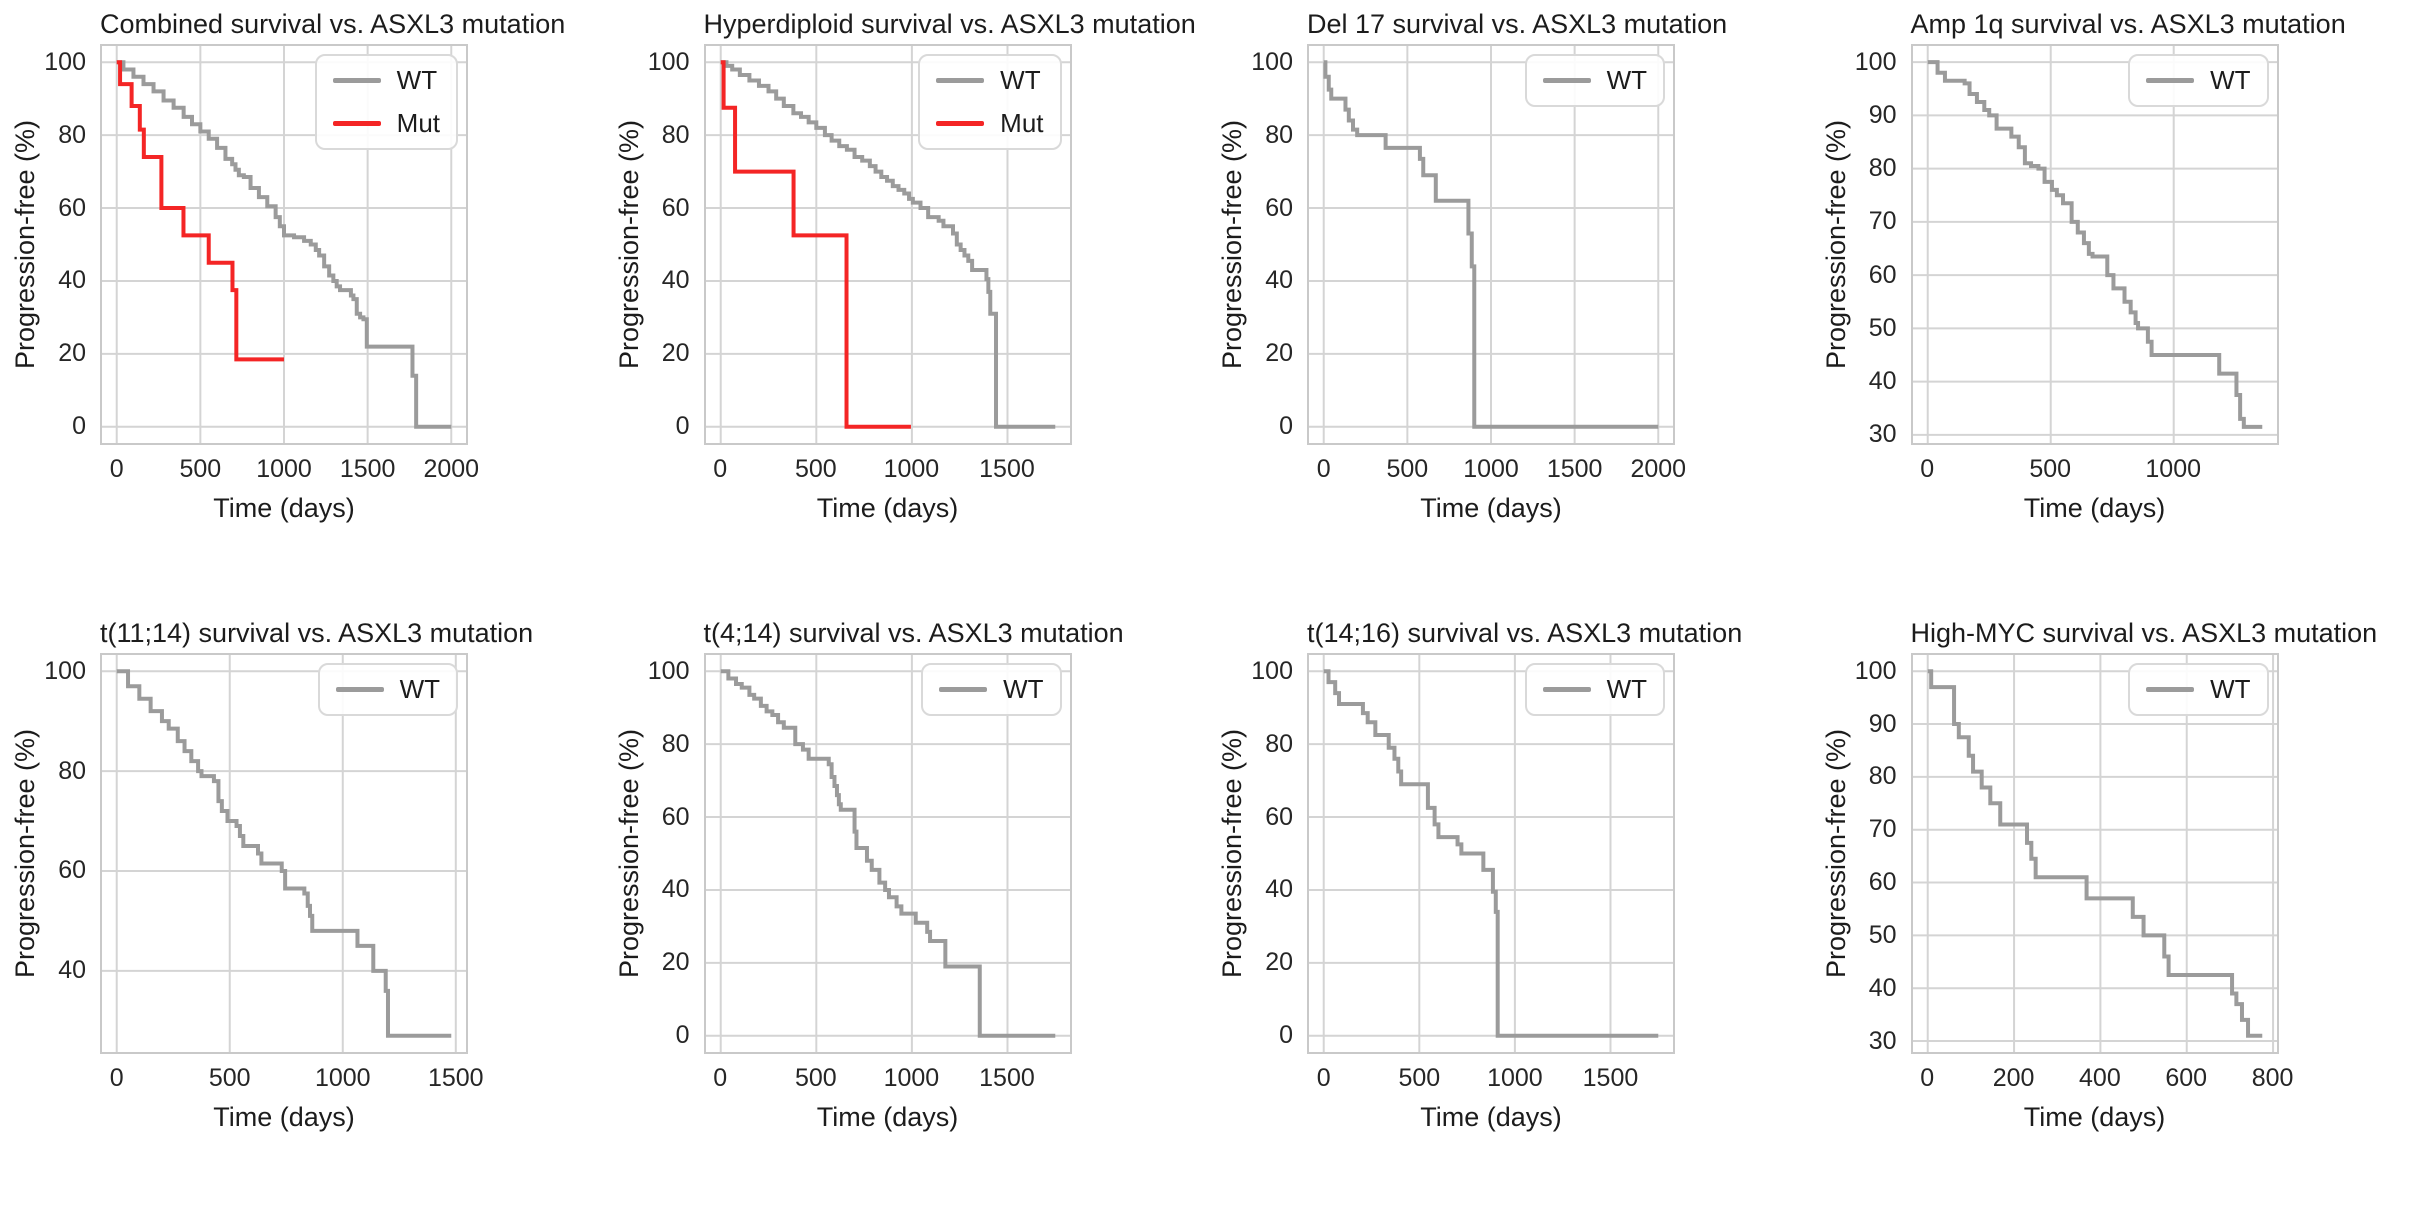 This screenshot has width=2414, height=1218. Describe the element at coordinates (1517, 24) in the screenshot. I see `chart-title: Del 17 survival vs. ASXL3 mutation` at that location.